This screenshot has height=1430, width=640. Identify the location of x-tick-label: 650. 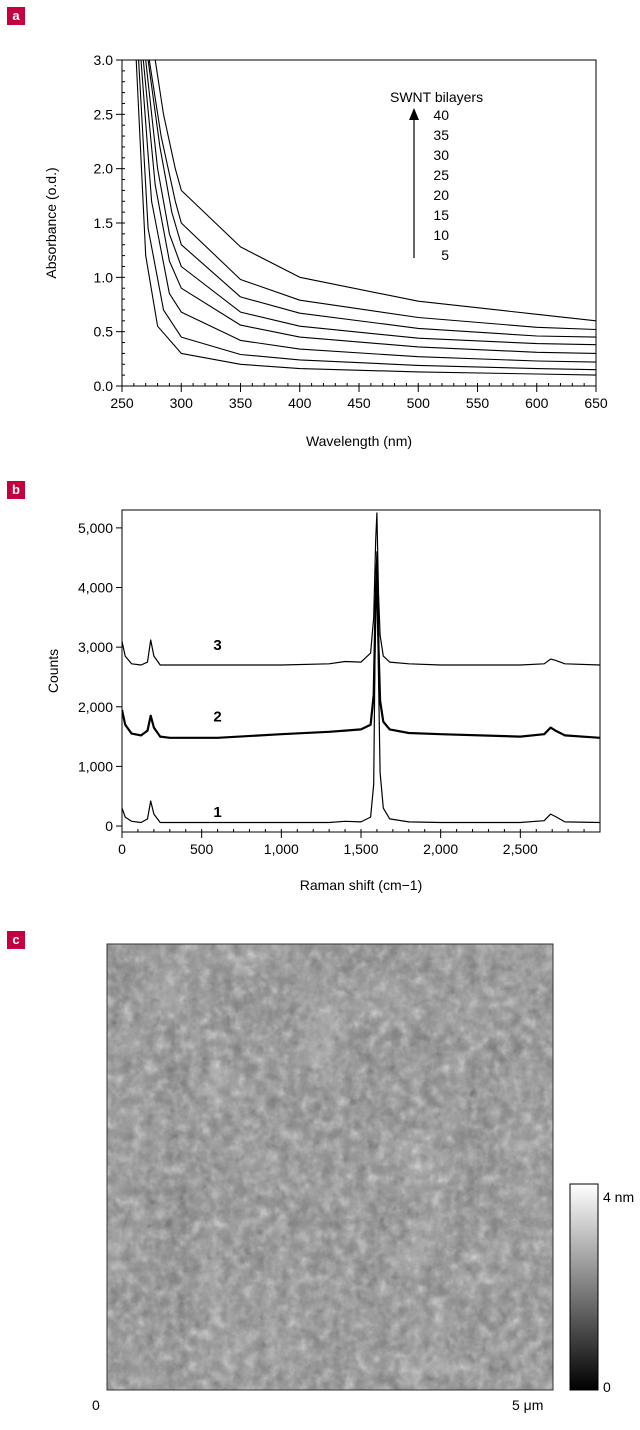
(596, 403).